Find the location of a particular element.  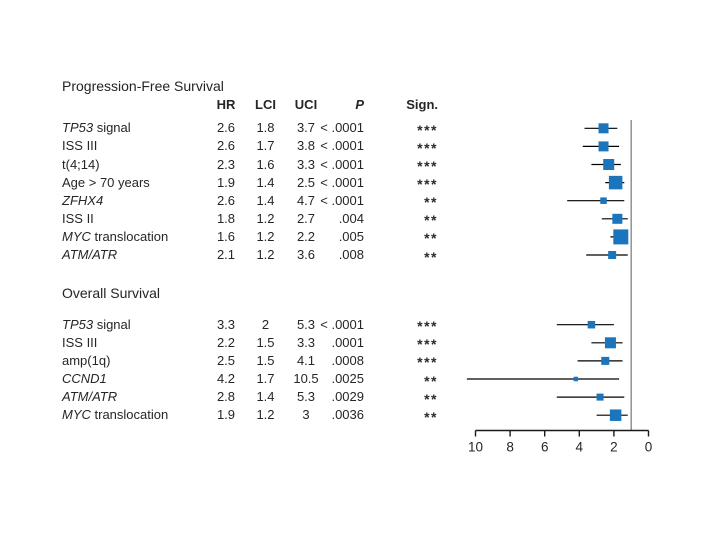

uci-value: 3.3 is located at coordinates (306, 342).